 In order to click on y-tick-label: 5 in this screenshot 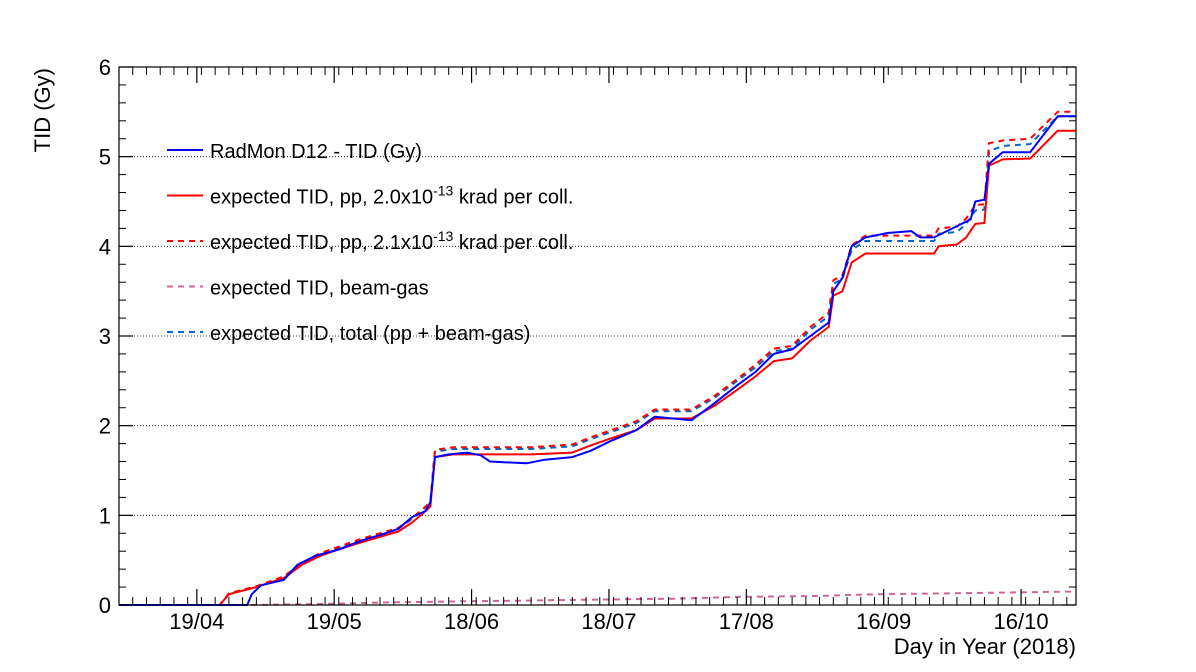, I will do `click(105, 157)`.